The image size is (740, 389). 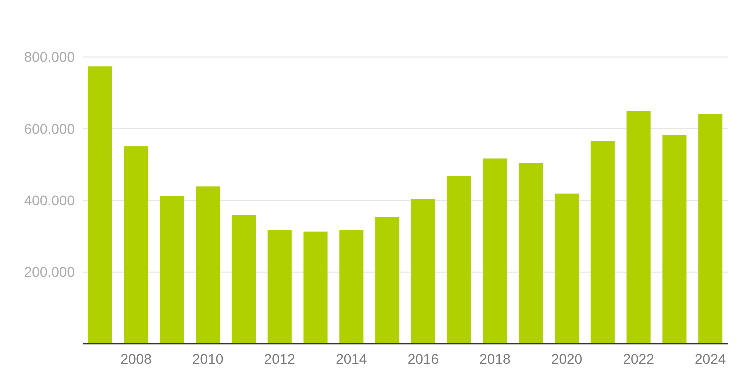 What do you see at coordinates (639, 359) in the screenshot?
I see `x-tick-label: 2022` at bounding box center [639, 359].